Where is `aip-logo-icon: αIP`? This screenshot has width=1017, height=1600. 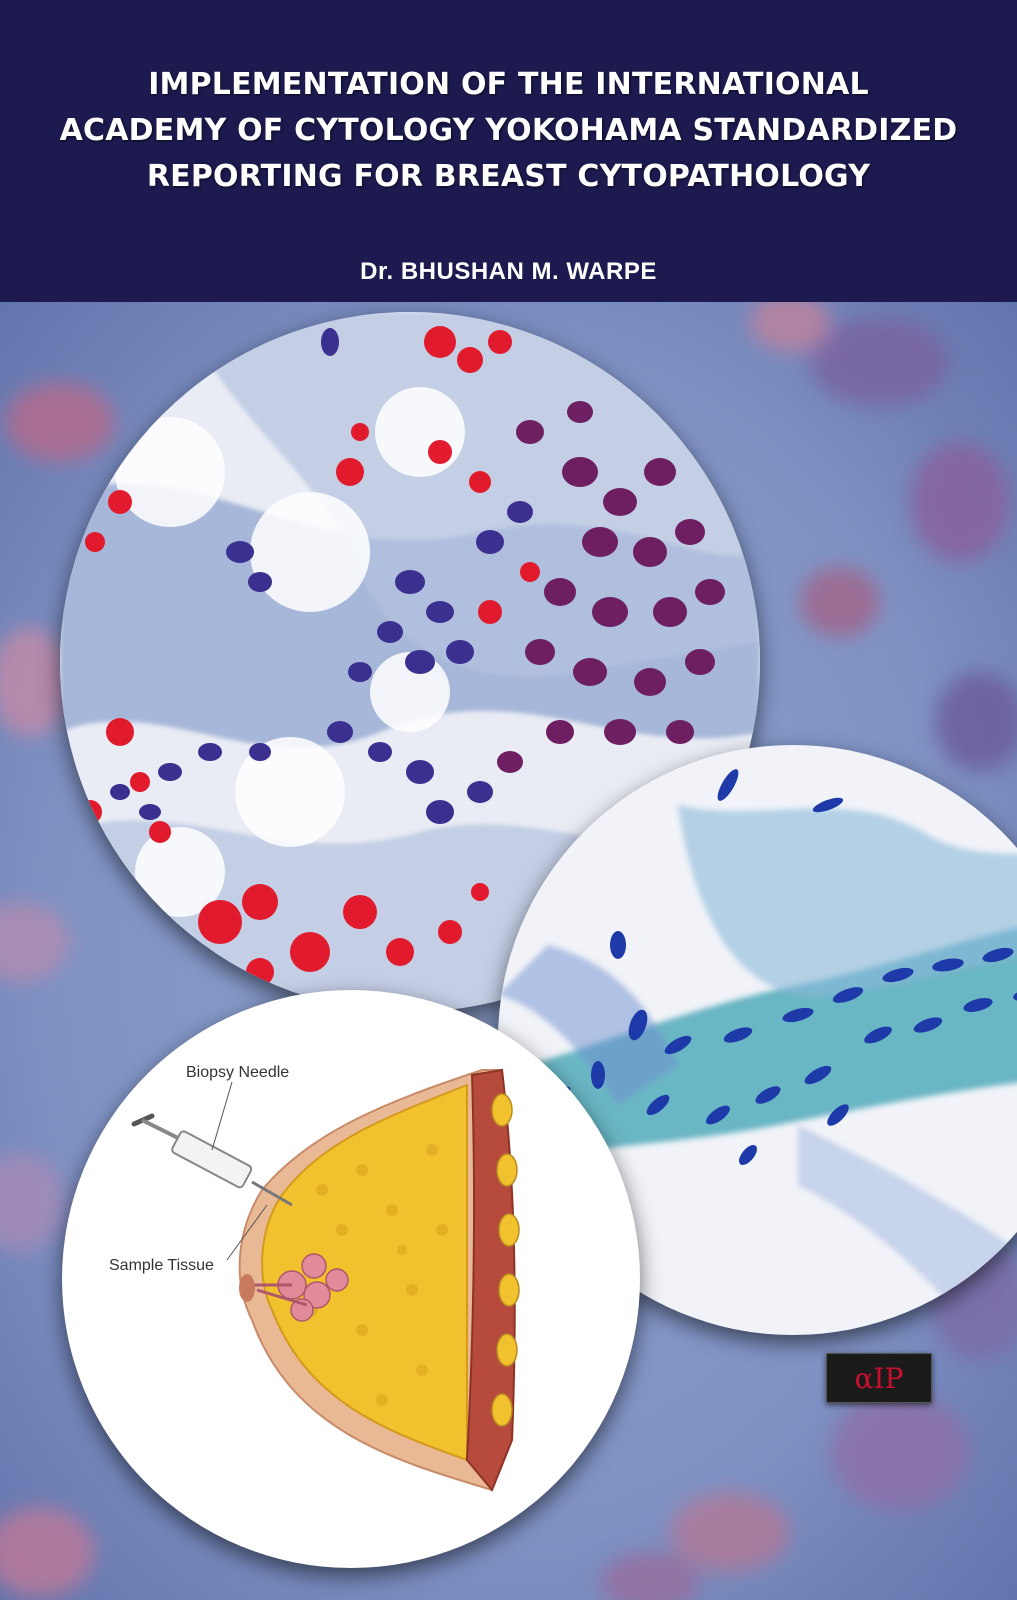 aip-logo-icon: αIP is located at coordinates (879, 1378).